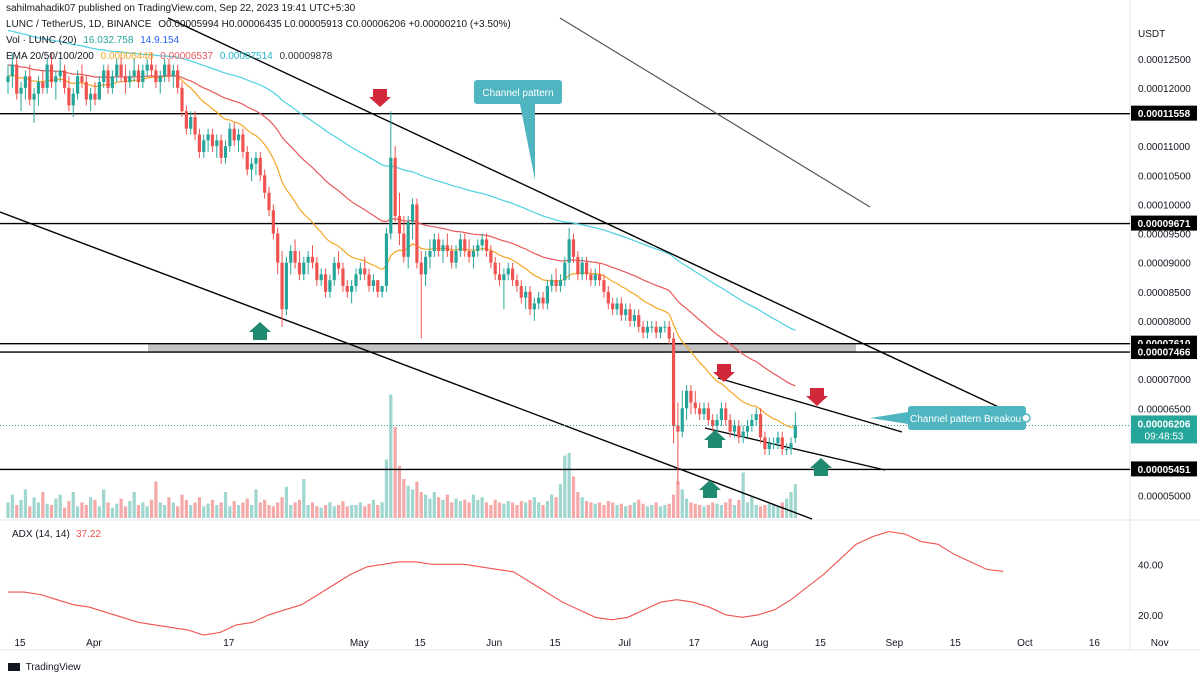 This screenshot has width=1200, height=681. I want to click on time-tick-label: 16, so click(1095, 643).